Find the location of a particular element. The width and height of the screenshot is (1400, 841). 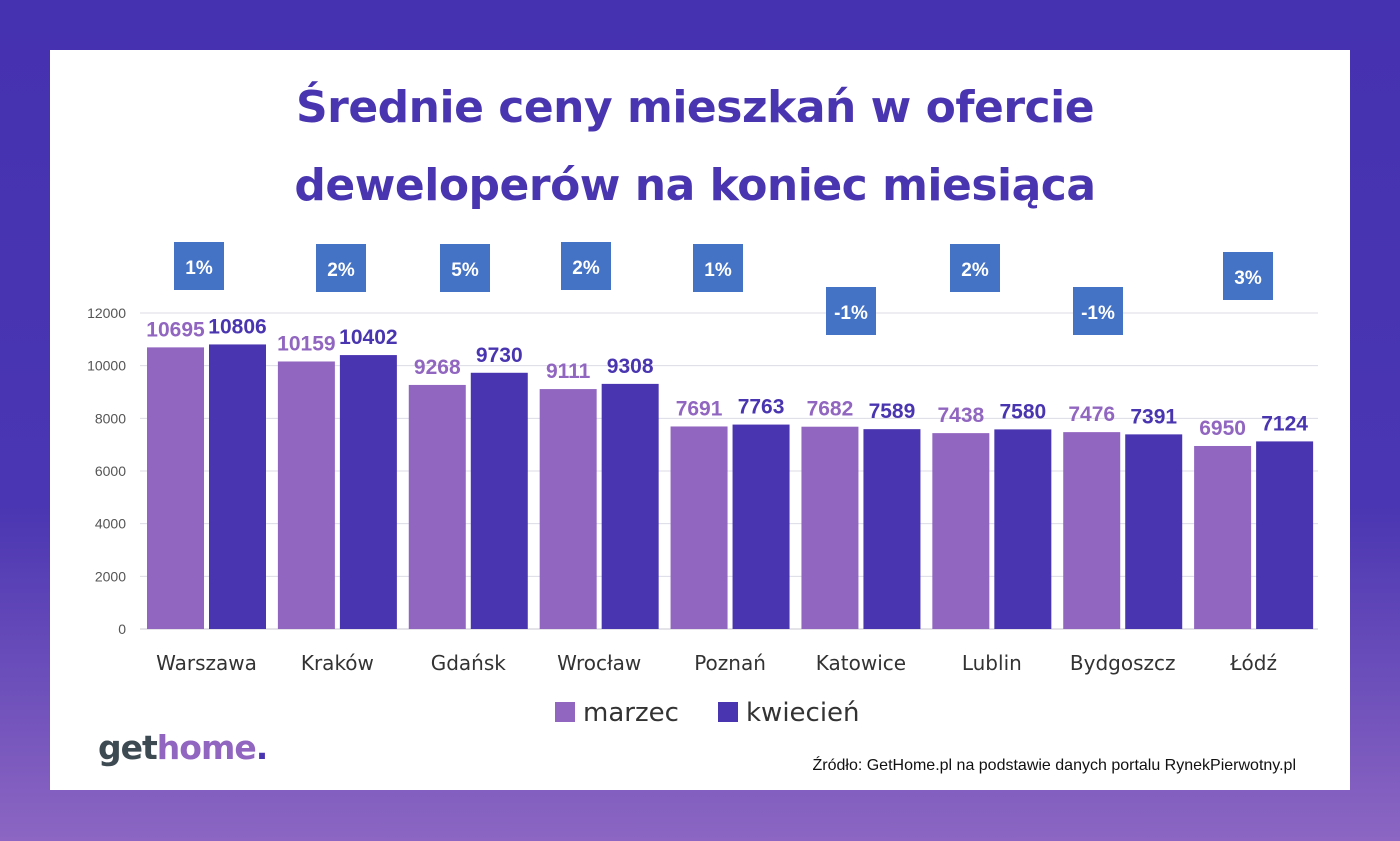

category-label: Łódź is located at coordinates (1253, 663).